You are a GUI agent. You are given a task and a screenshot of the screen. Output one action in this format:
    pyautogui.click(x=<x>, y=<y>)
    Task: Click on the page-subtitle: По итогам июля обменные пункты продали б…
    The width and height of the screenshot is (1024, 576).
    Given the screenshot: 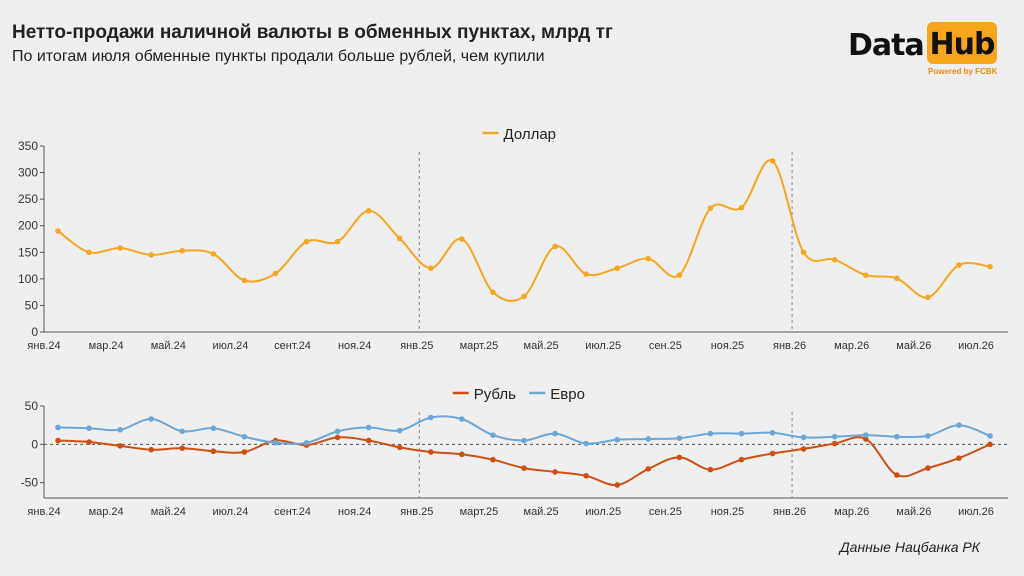 What is the action you would take?
    pyautogui.click(x=278, y=56)
    